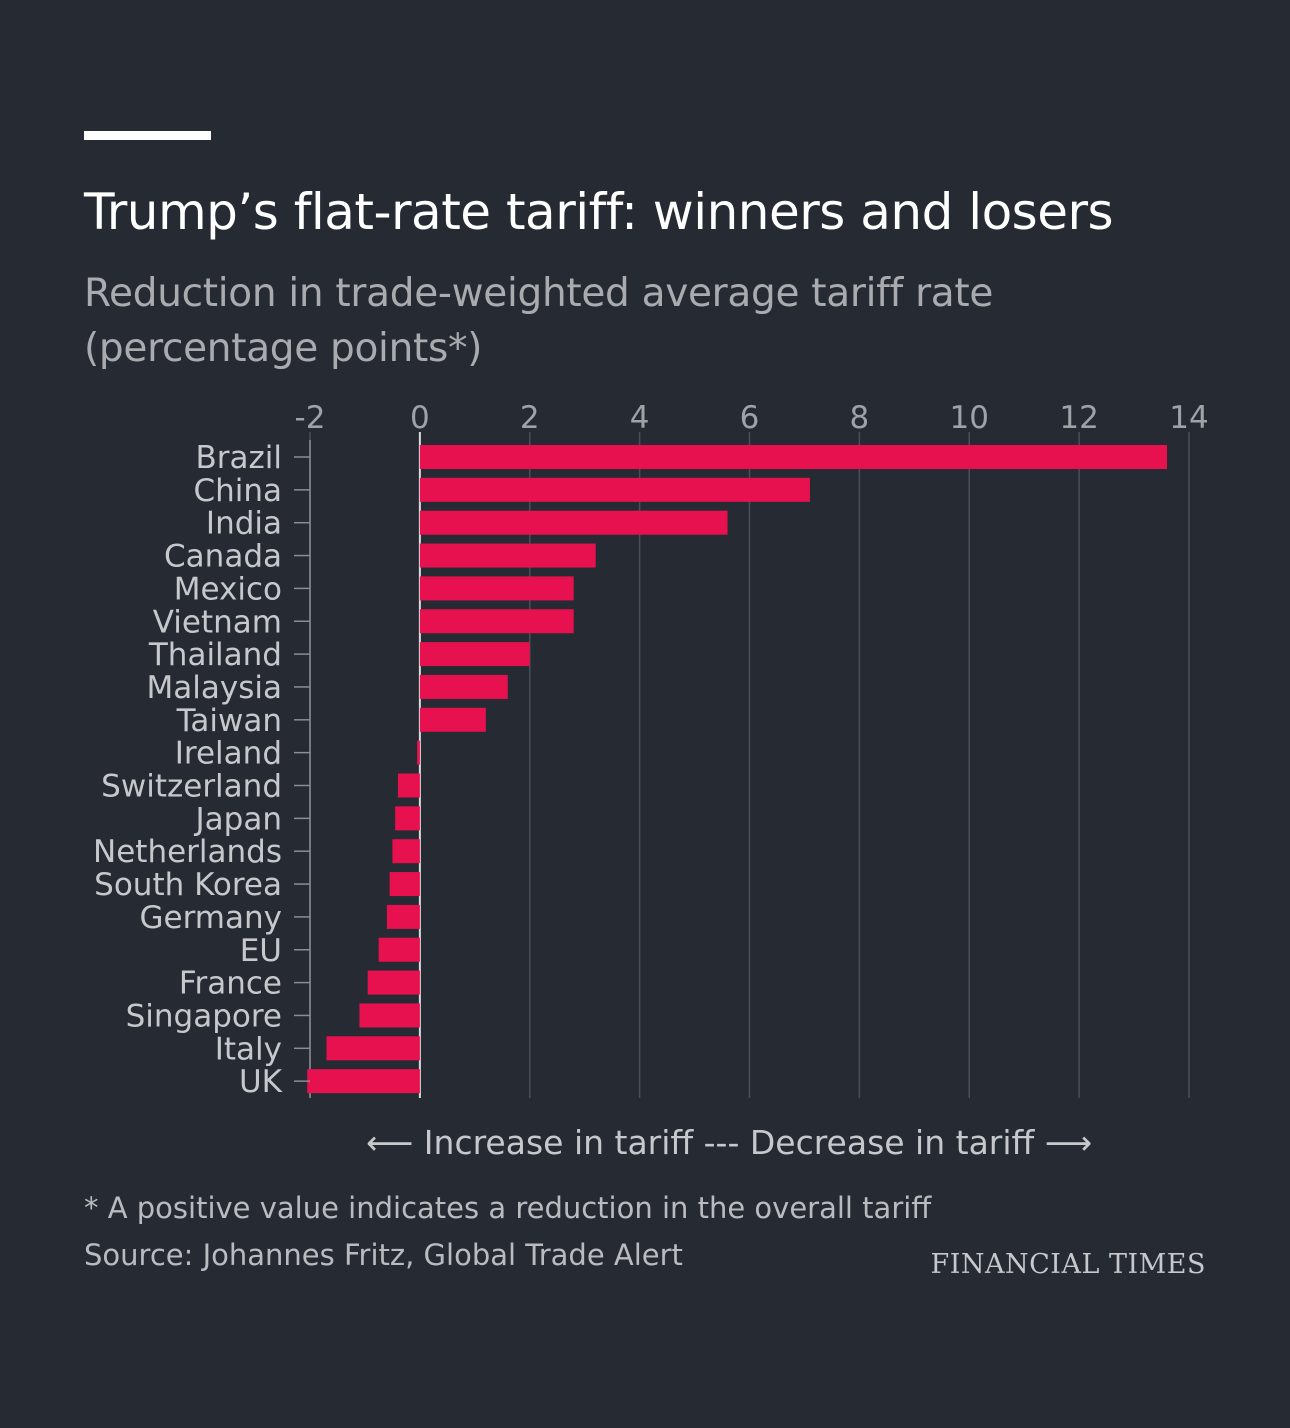 This screenshot has height=1428, width=1290. I want to click on x-tick-label: -2, so click(310, 418).